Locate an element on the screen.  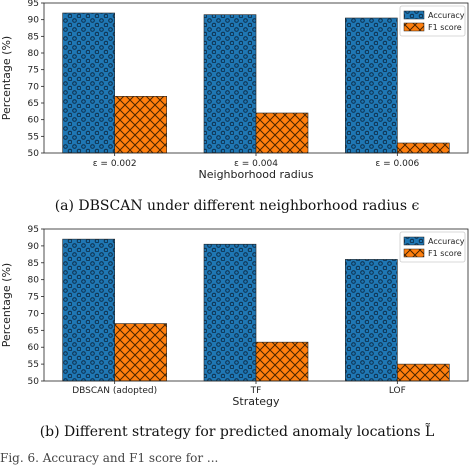
x-axis-label: Strategy is located at coordinates (256, 401).